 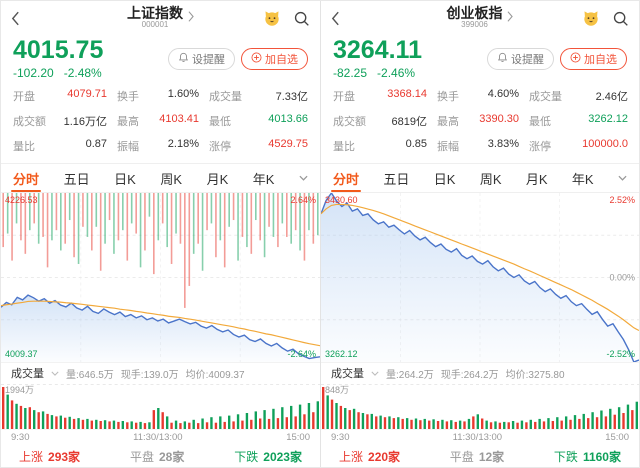 What do you see at coordinates (160, 373) in the screenshot?
I see `volume-indicator-bar: 成交量 量:646.5万 现手:139.0万 均价:4009.37` at bounding box center [160, 373].